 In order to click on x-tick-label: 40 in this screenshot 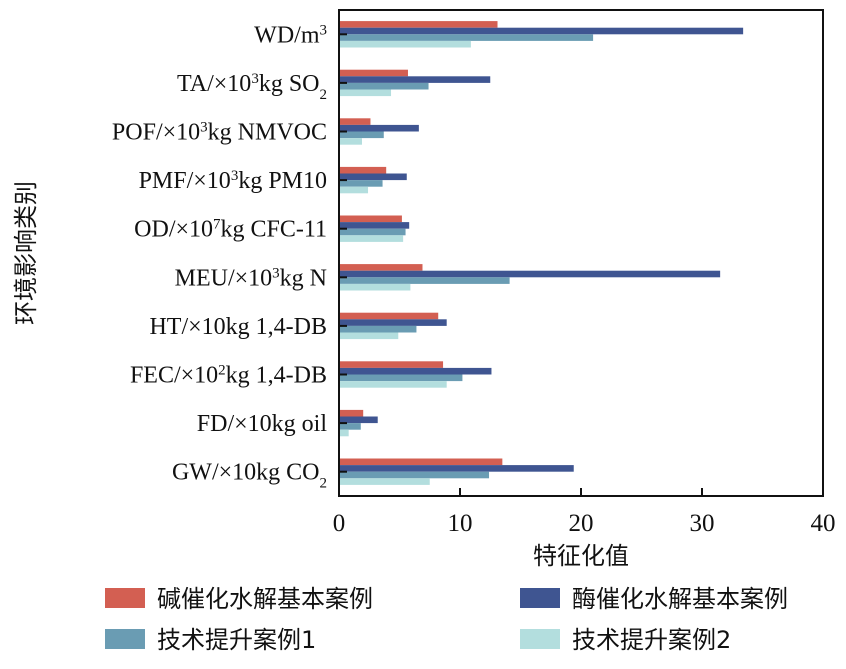, I will do `click(823, 523)`.